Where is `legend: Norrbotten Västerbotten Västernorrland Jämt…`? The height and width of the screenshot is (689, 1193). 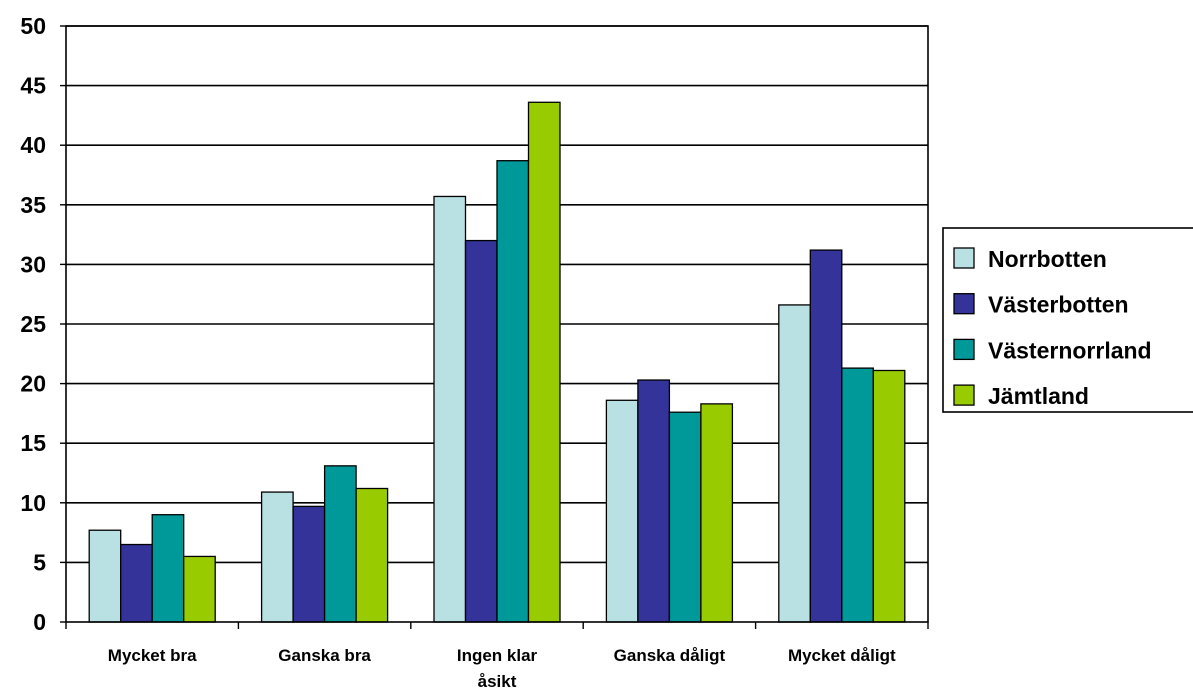 legend: Norrbotten Västerbotten Västernorrland Jämt… is located at coordinates (1067, 320).